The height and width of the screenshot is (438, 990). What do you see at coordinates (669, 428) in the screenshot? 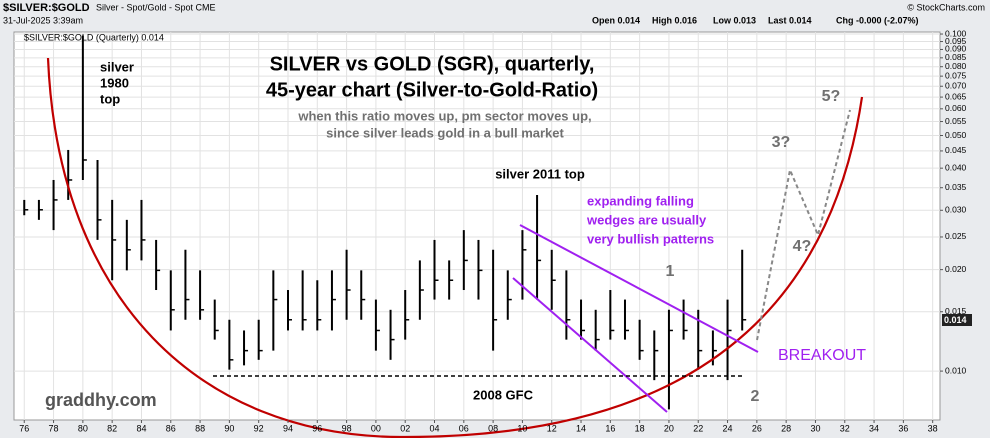
I see `x-tick-label: 20` at bounding box center [669, 428].